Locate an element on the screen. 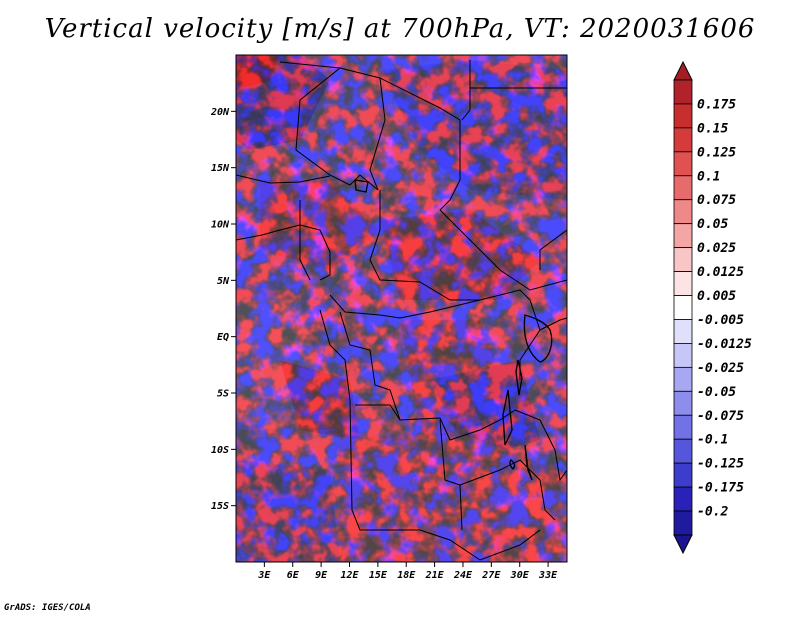 The image size is (800, 618). colorbar-label: 0.005 is located at coordinates (716, 296).